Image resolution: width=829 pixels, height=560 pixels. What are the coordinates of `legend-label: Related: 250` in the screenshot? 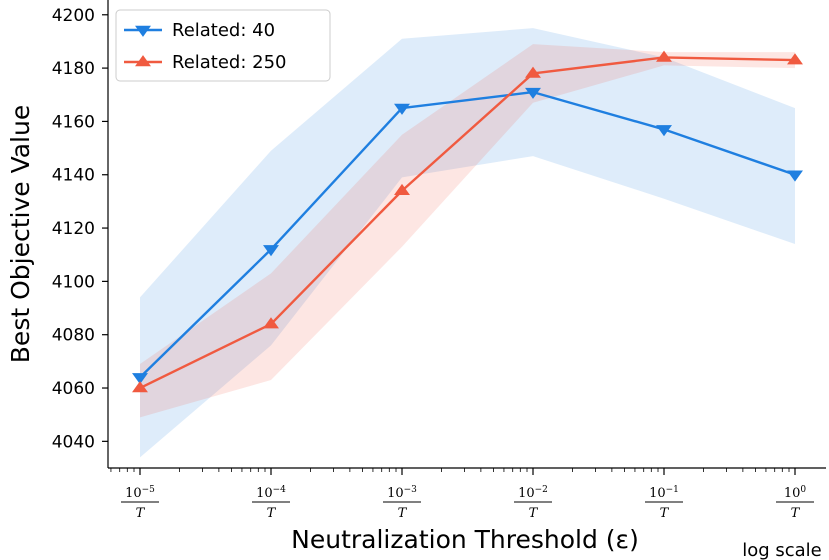 It's located at (229, 62).